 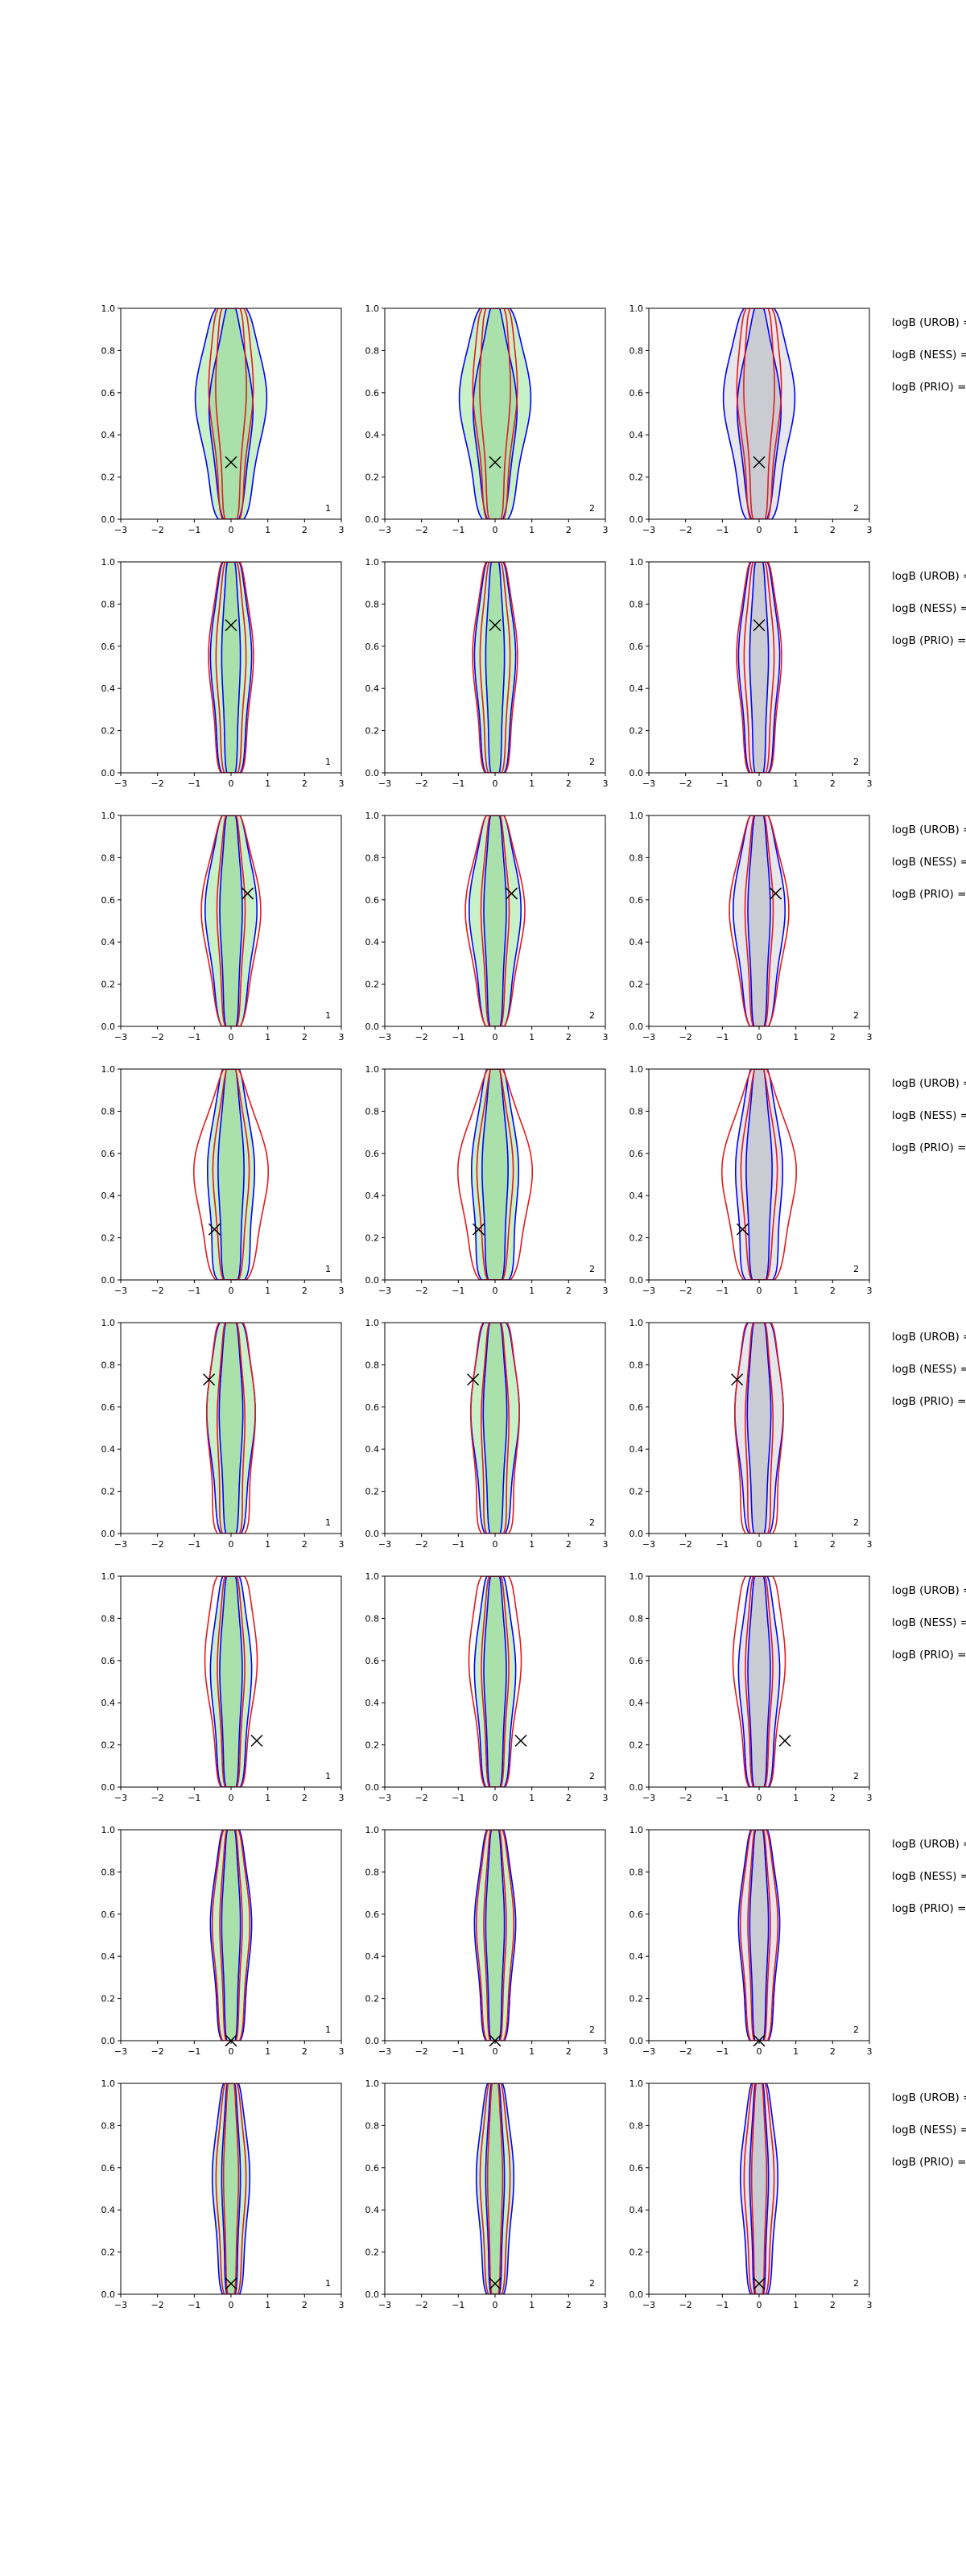 I want to click on logb-label: logB (UROB) =, so click(x=929, y=1845).